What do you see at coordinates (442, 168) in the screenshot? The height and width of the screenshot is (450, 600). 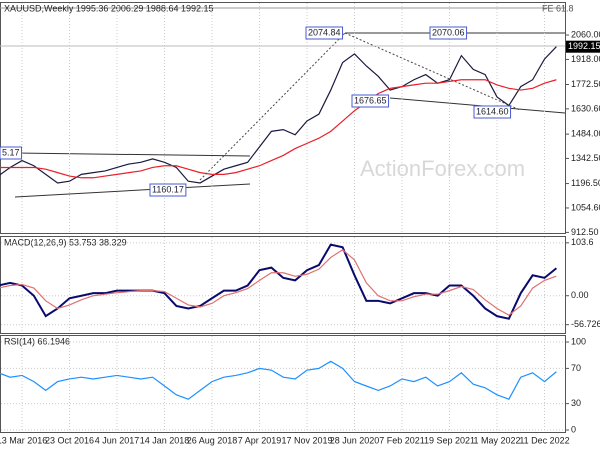 I see `watermark: ActionForex.com` at bounding box center [442, 168].